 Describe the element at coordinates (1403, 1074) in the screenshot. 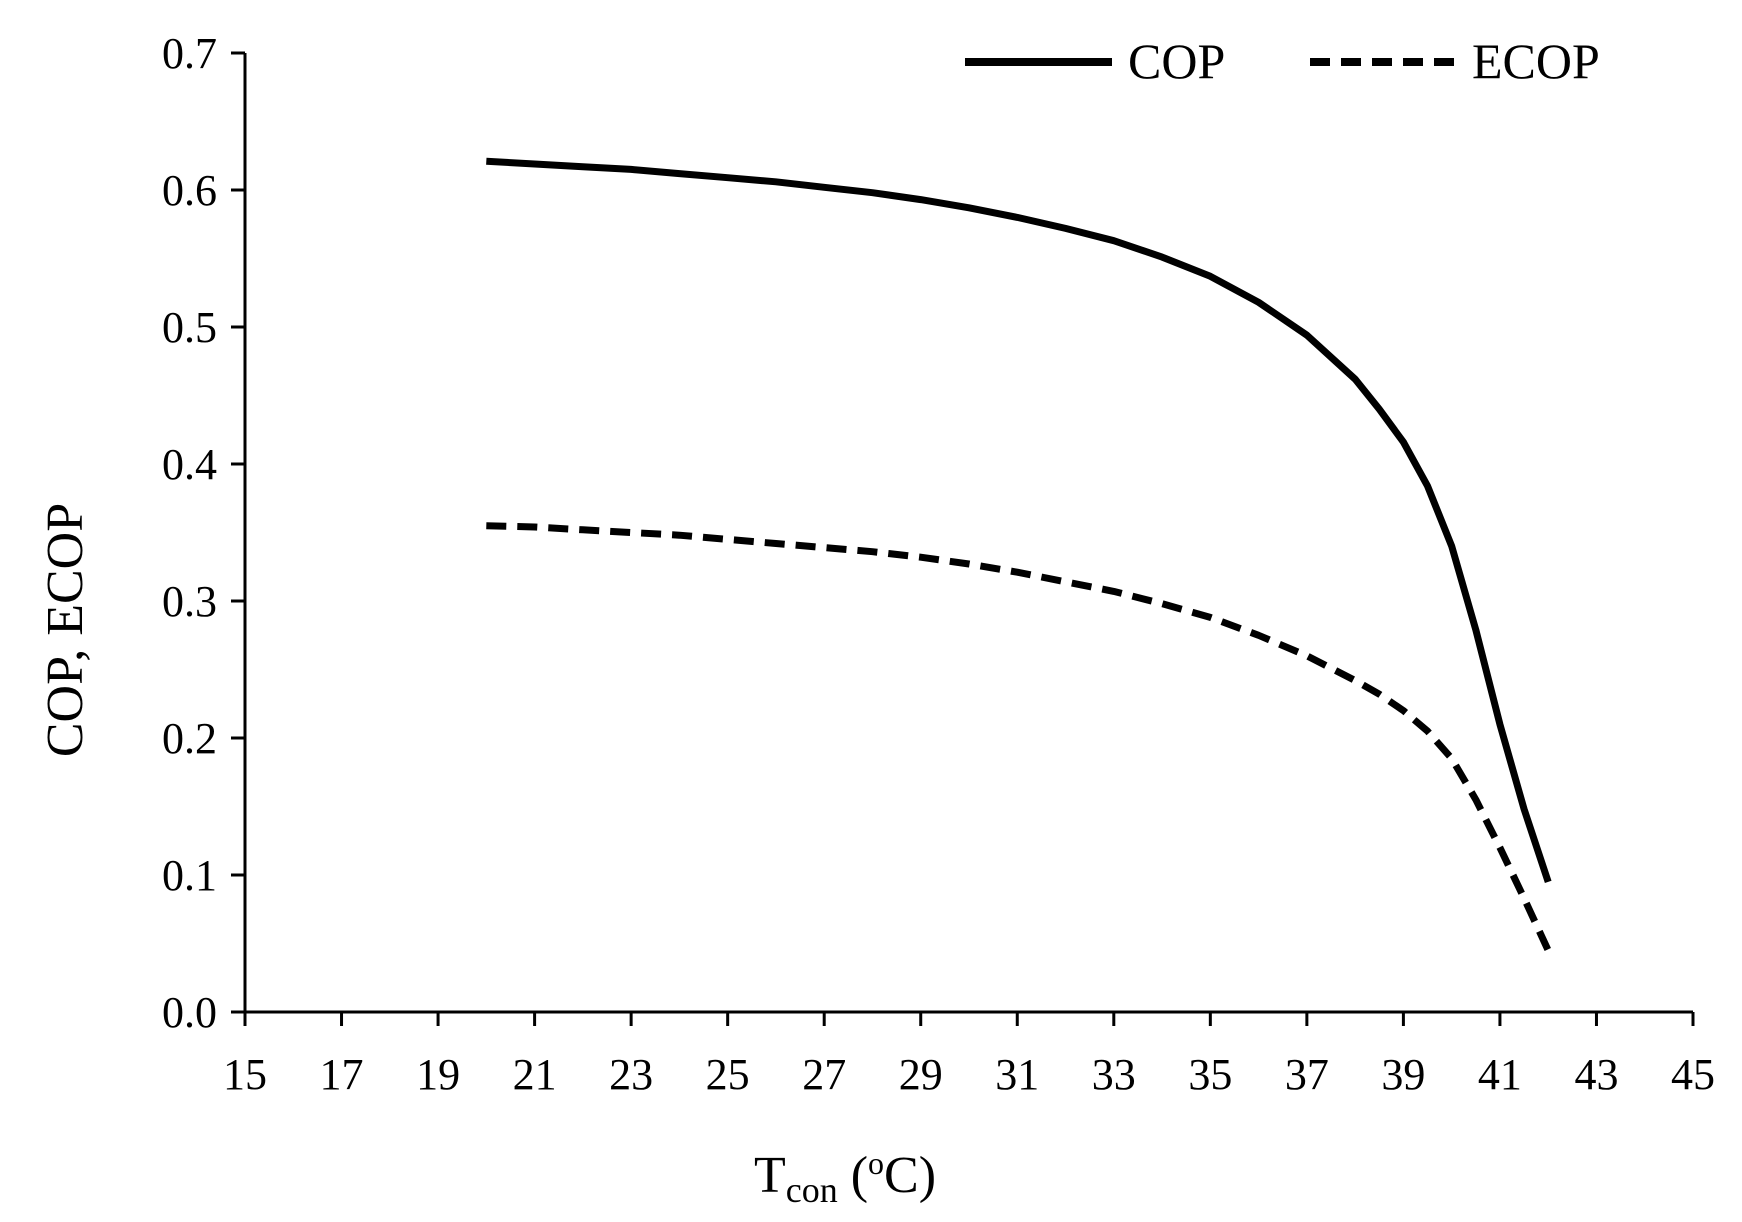

I see `x-tick-label: 39` at that location.